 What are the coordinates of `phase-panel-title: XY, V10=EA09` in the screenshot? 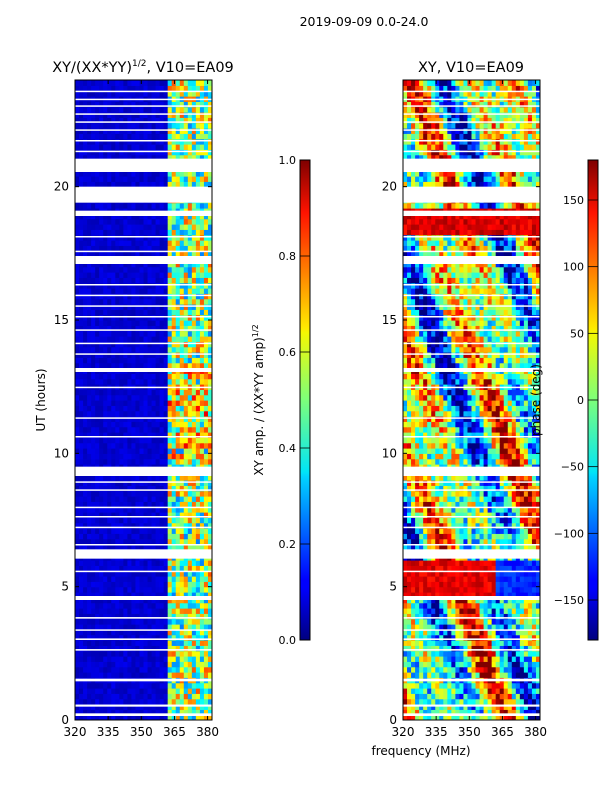 It's located at (471, 68).